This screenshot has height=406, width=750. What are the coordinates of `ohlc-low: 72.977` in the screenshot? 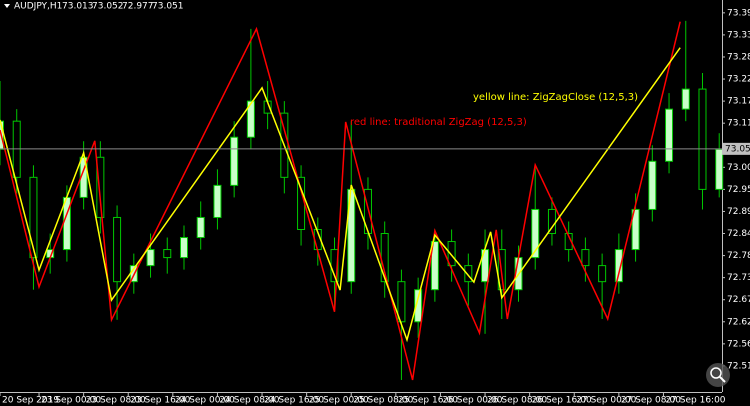 It's located at (138, 7).